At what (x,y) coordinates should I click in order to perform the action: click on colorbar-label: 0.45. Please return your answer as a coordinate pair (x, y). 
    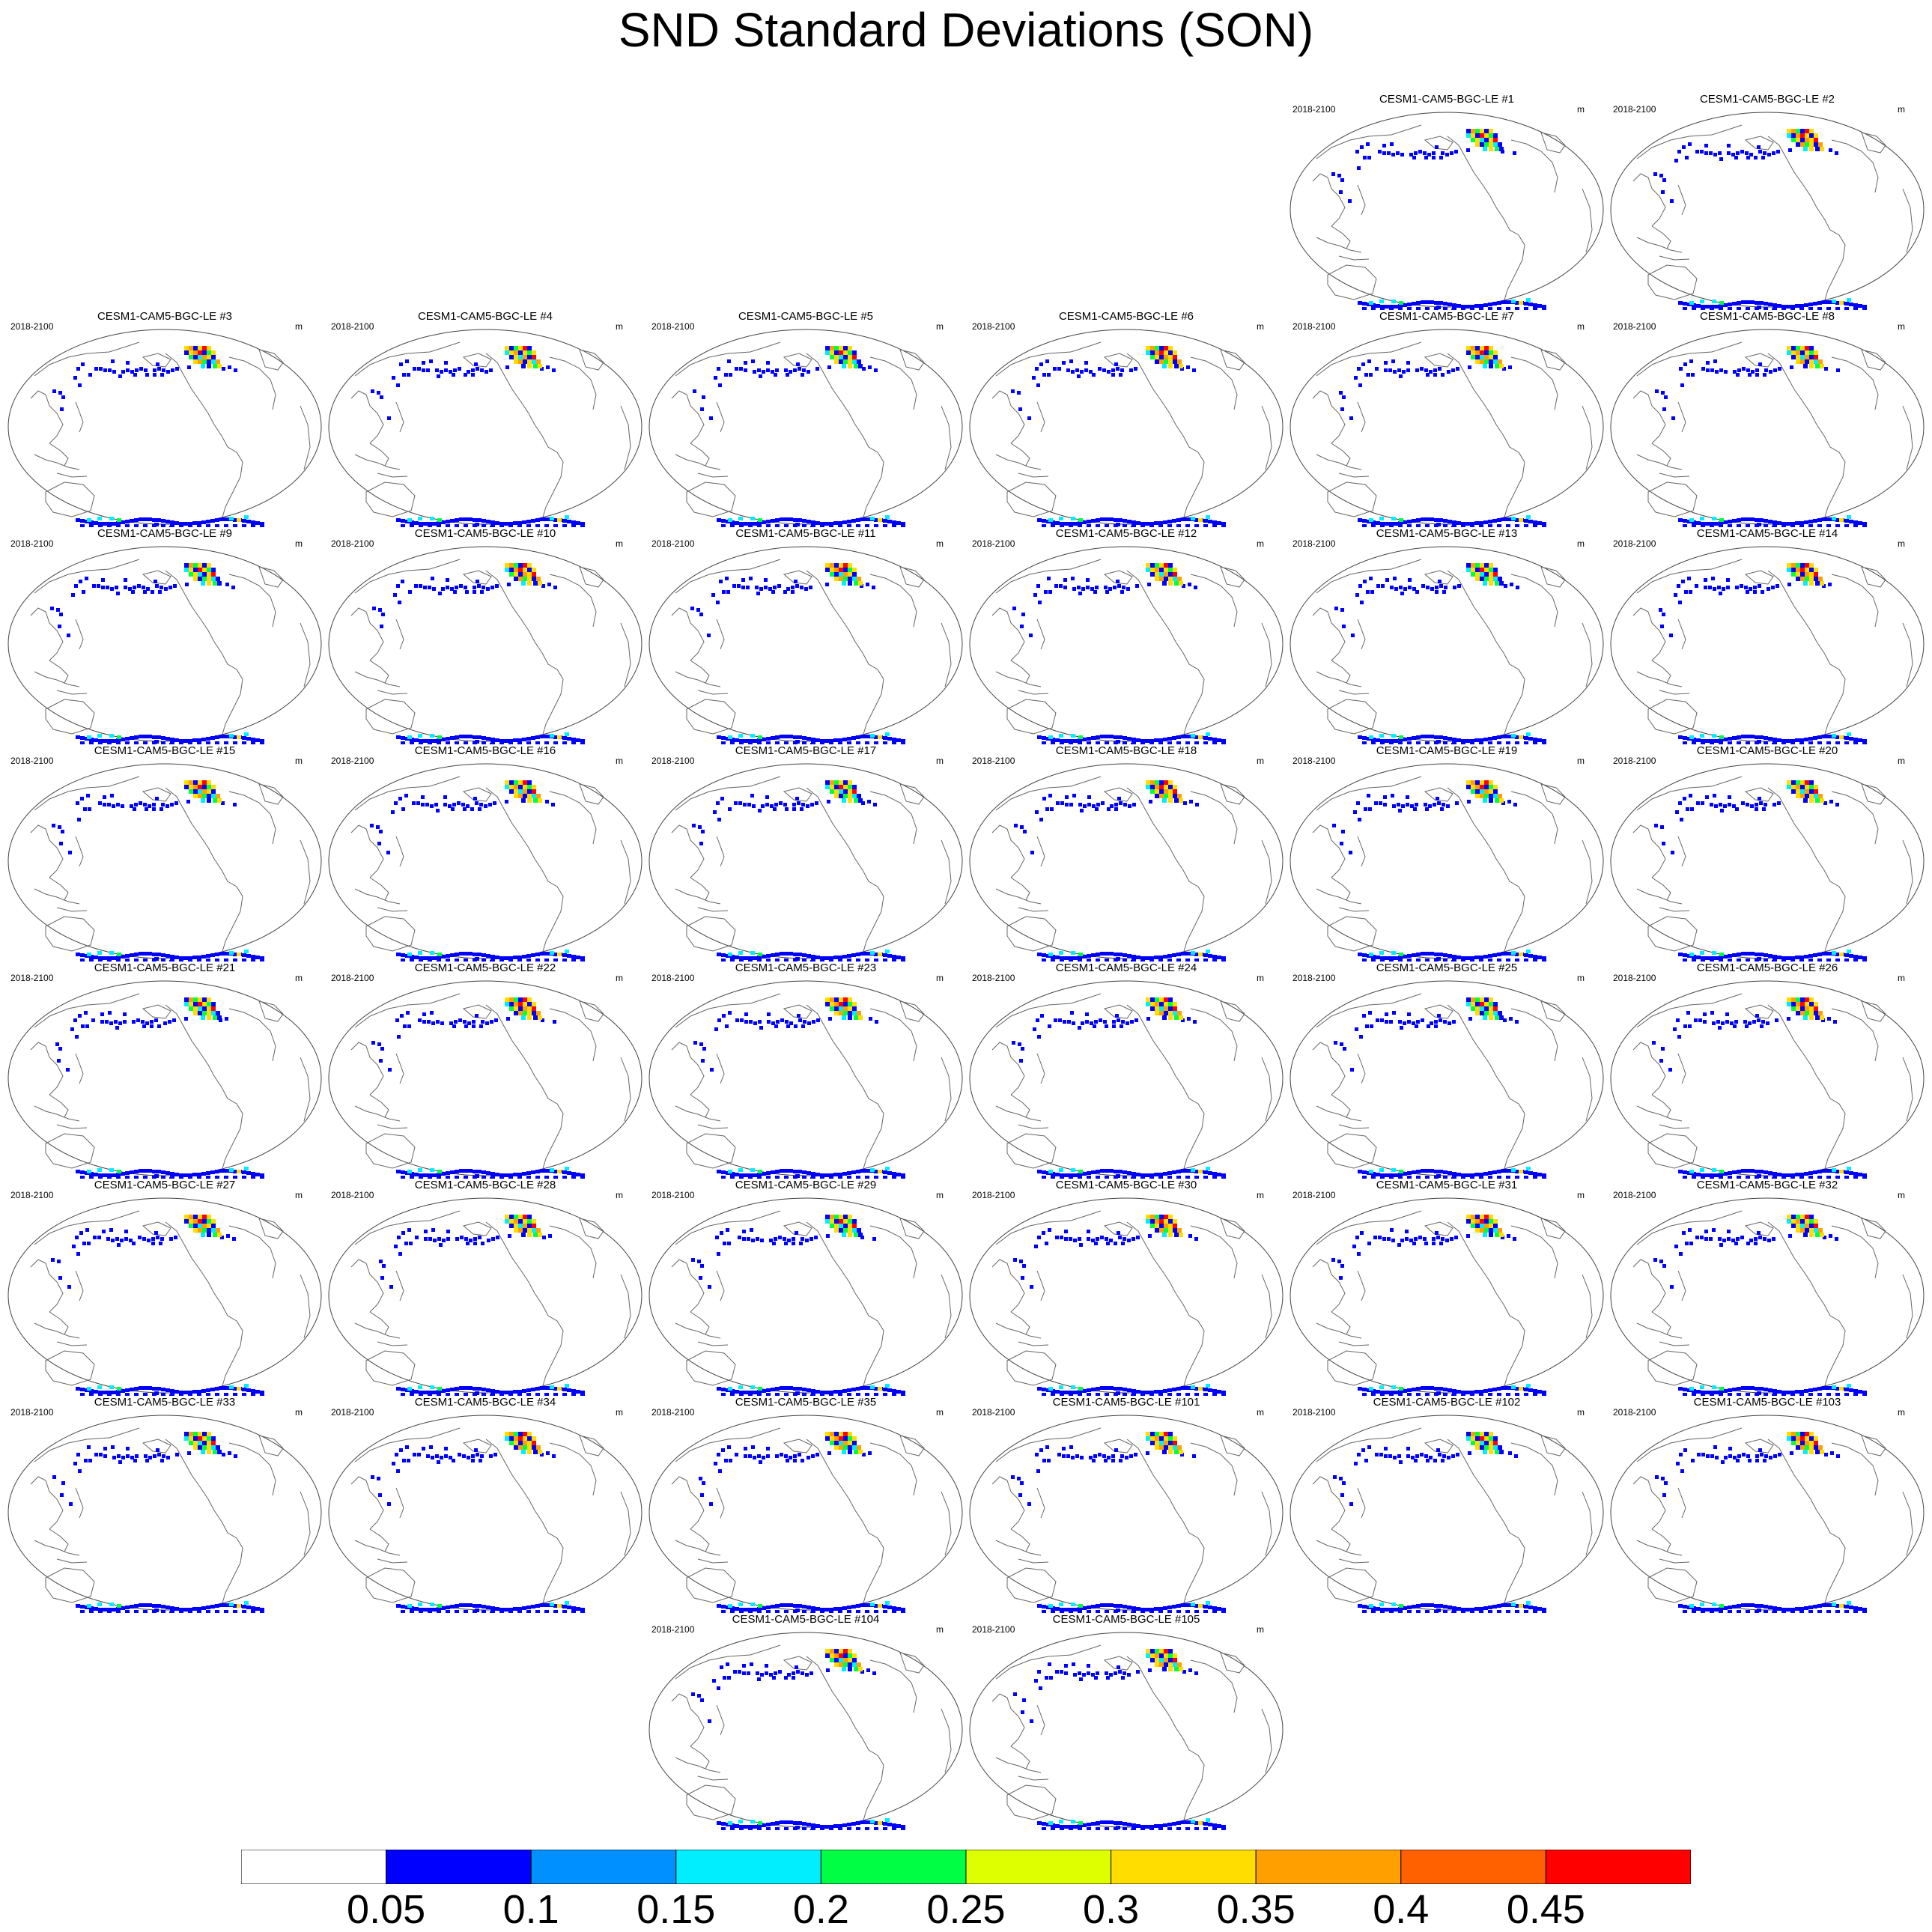
    Looking at the image, I should click on (1546, 1909).